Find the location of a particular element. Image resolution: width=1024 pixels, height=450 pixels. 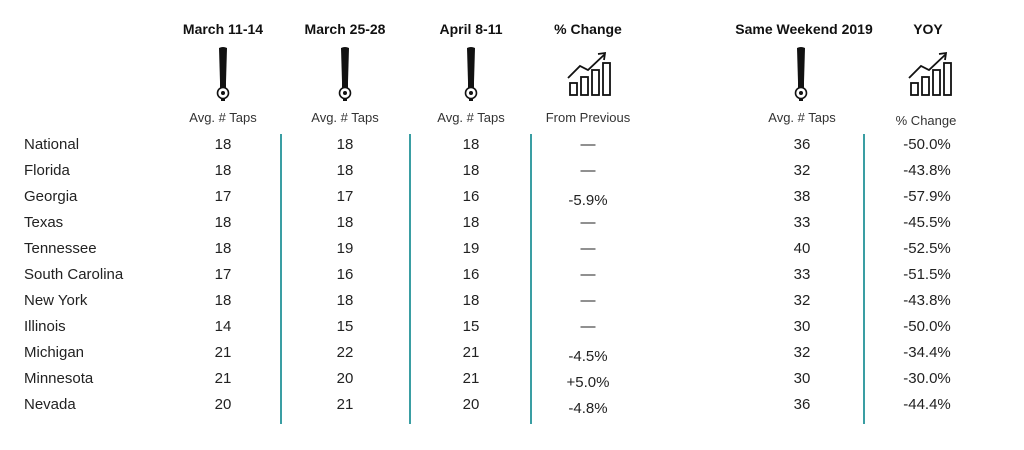

table-row: Minnesota 21 20 21 +5.0% 30 -30.0% is located at coordinates (512, 383).